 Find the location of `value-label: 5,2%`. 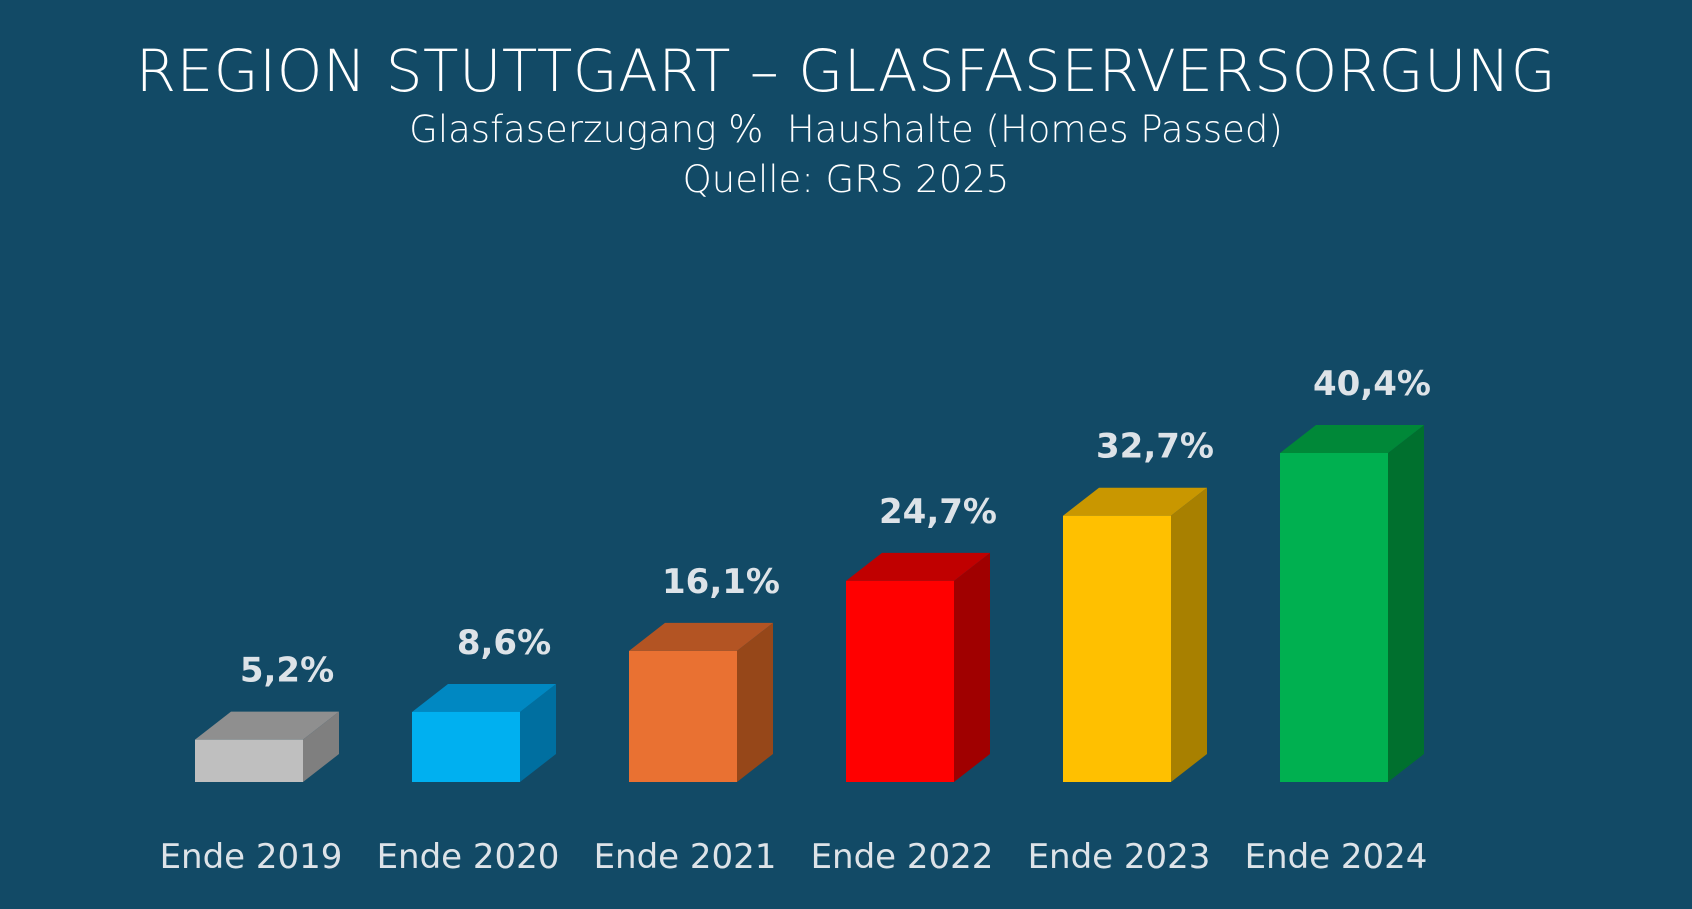

value-label: 5,2% is located at coordinates (287, 671).